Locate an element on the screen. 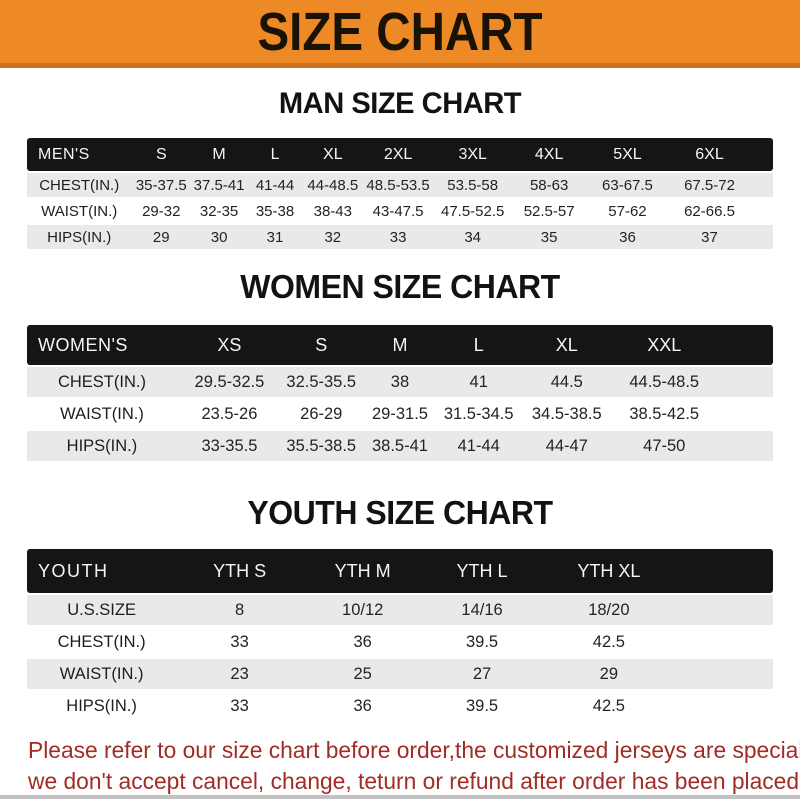 Image resolution: width=800 pixels, height=800 pixels. women-size-cell-0-2: 38 is located at coordinates (400, 382).